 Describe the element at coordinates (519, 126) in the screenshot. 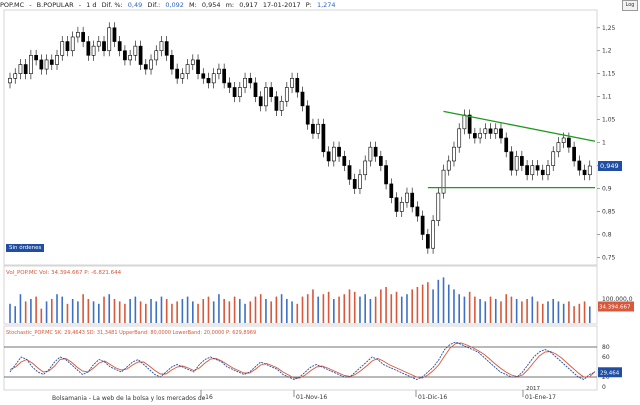

I see `upper-trendline` at that location.